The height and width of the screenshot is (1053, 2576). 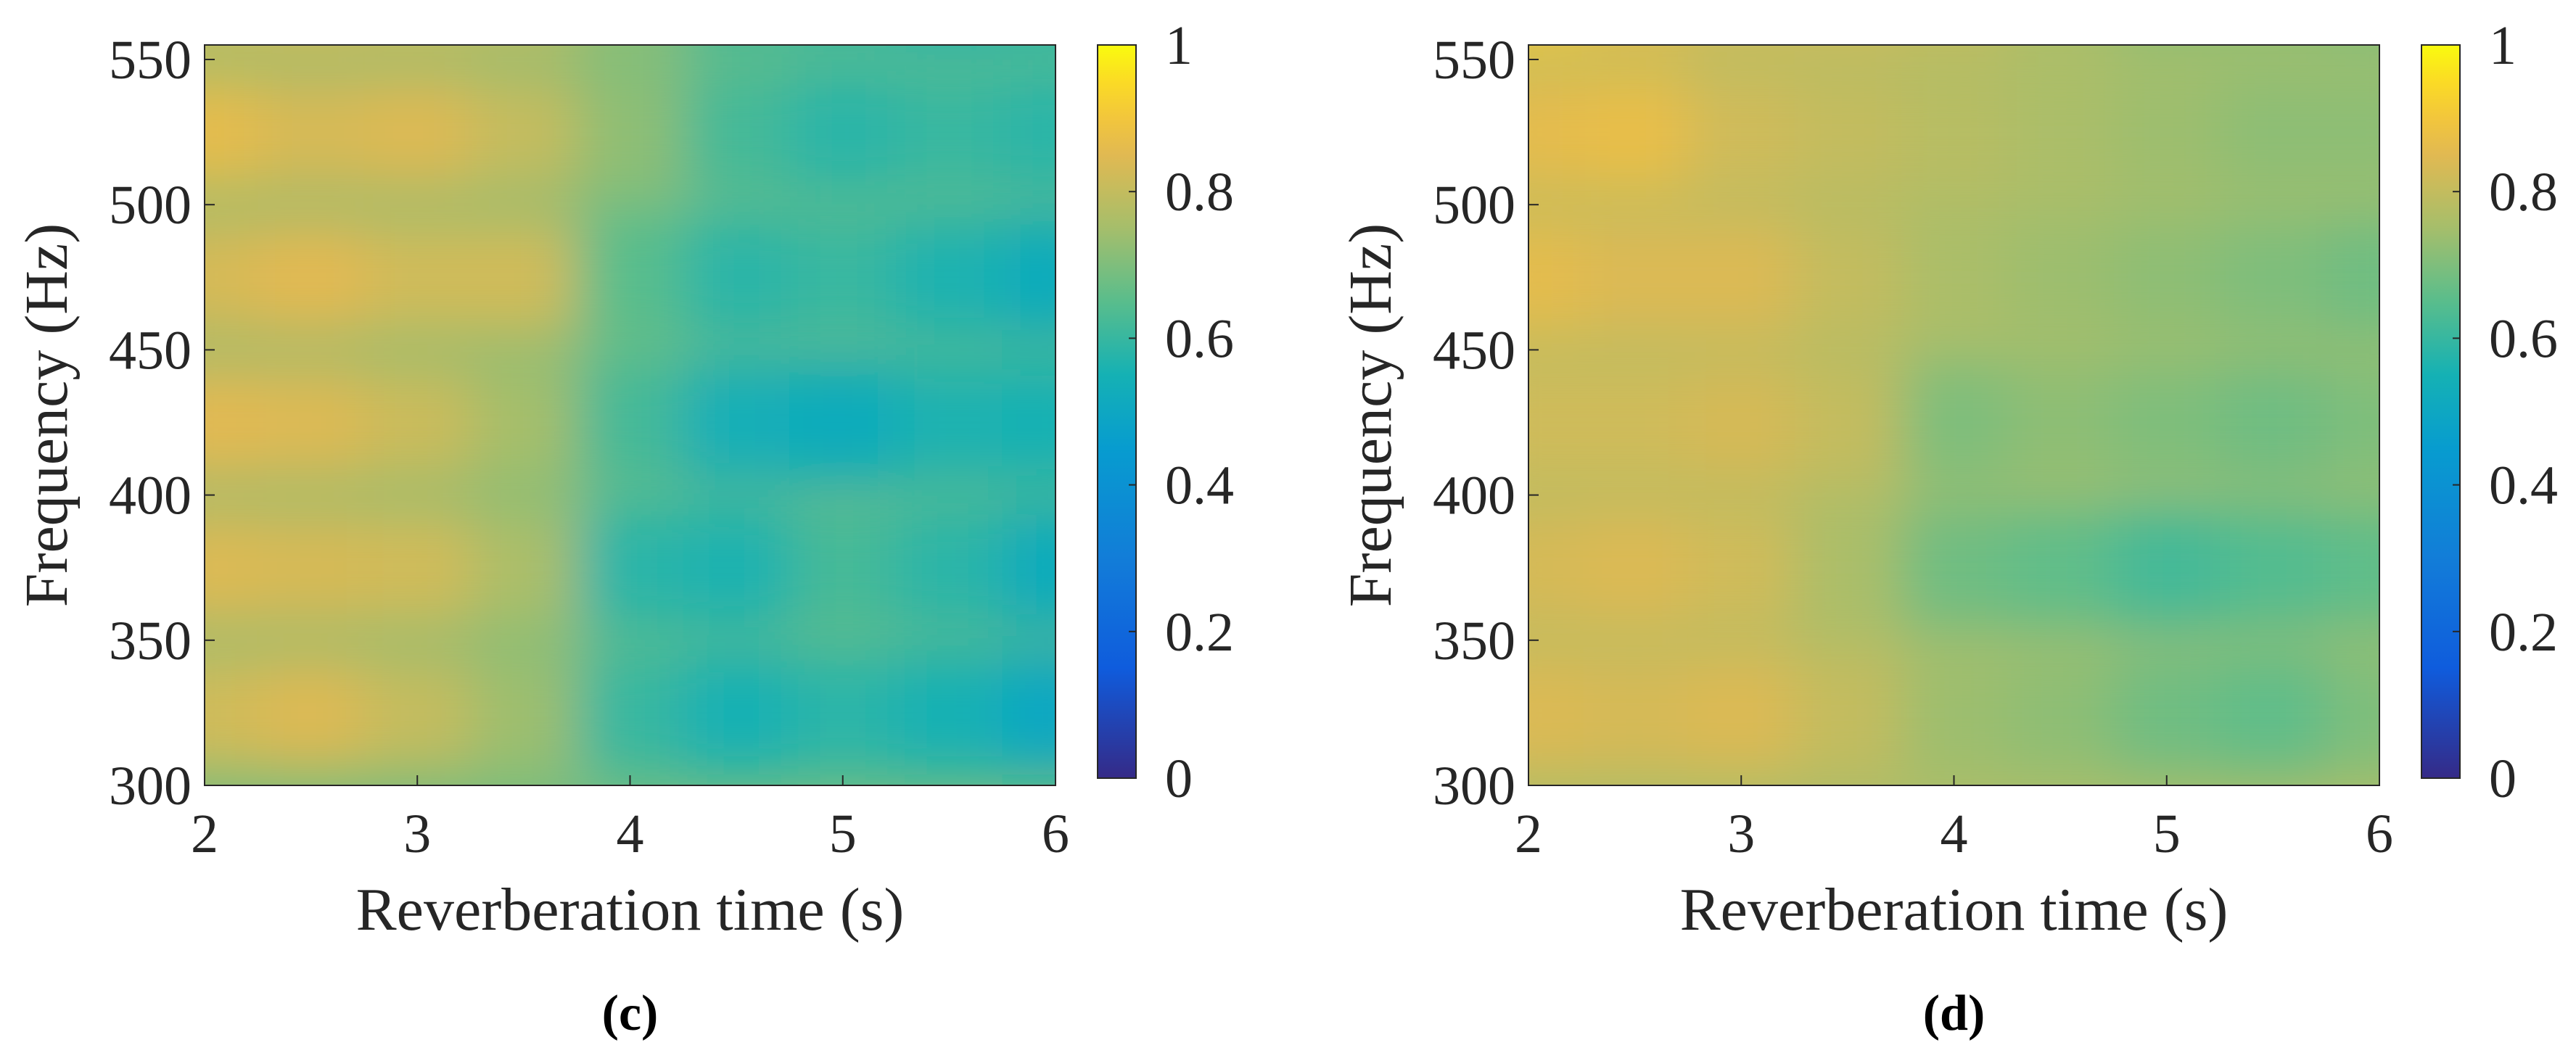 I want to click on x-tick-label: 3, so click(x=417, y=834).